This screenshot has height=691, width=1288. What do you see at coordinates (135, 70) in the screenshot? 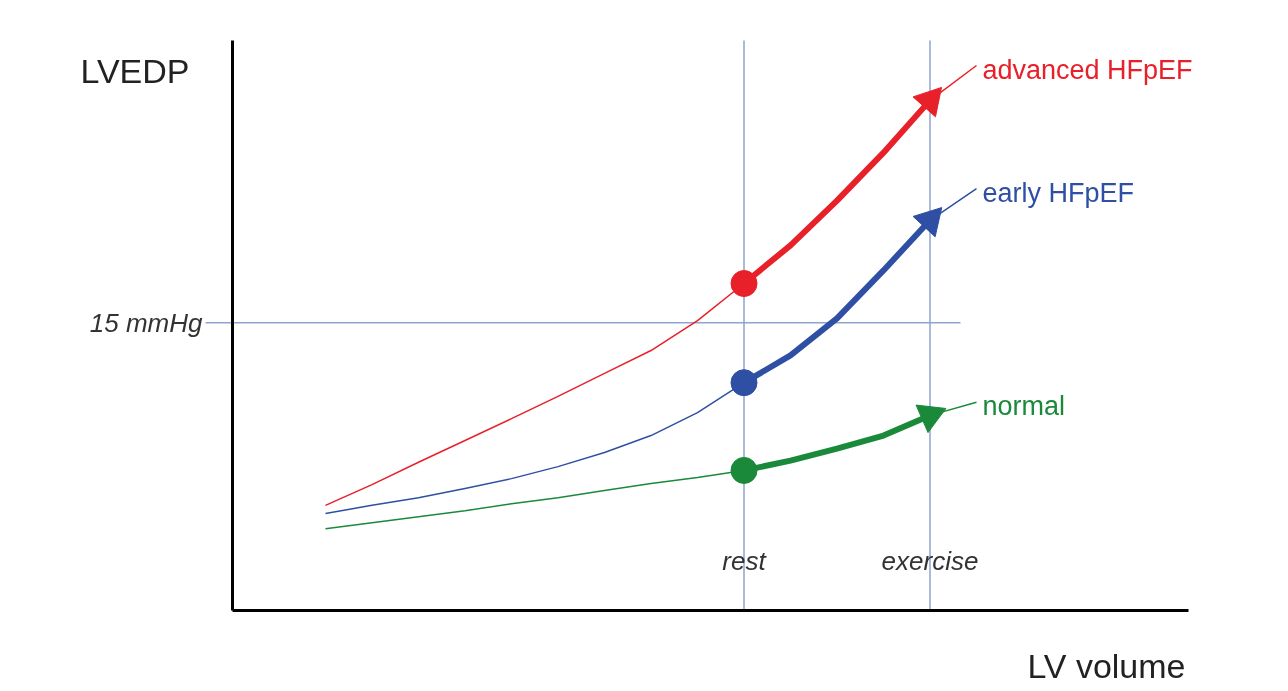
I see `y-axis-title: LVEDP` at bounding box center [135, 70].